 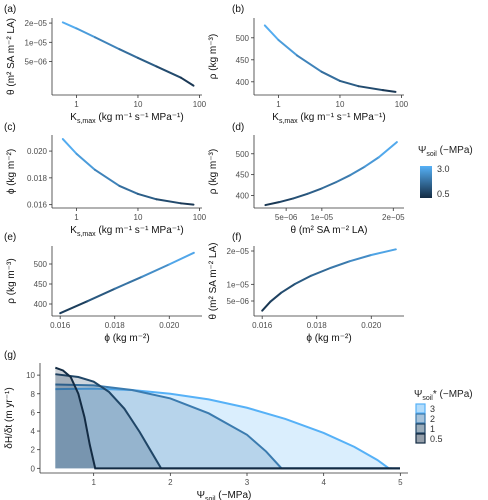 I want to click on x-tick-label: 2, so click(x=170, y=482).